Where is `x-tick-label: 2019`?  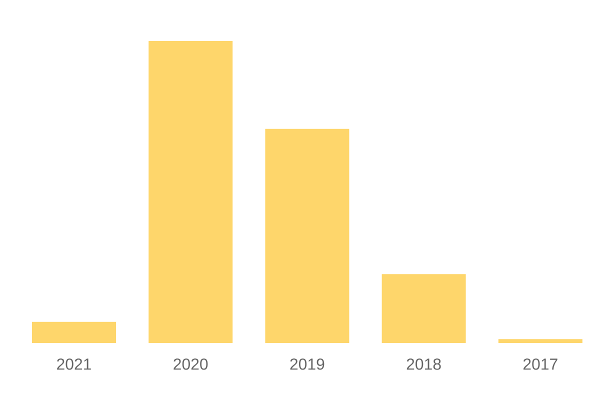
x-tick-label: 2019 is located at coordinates (307, 364).